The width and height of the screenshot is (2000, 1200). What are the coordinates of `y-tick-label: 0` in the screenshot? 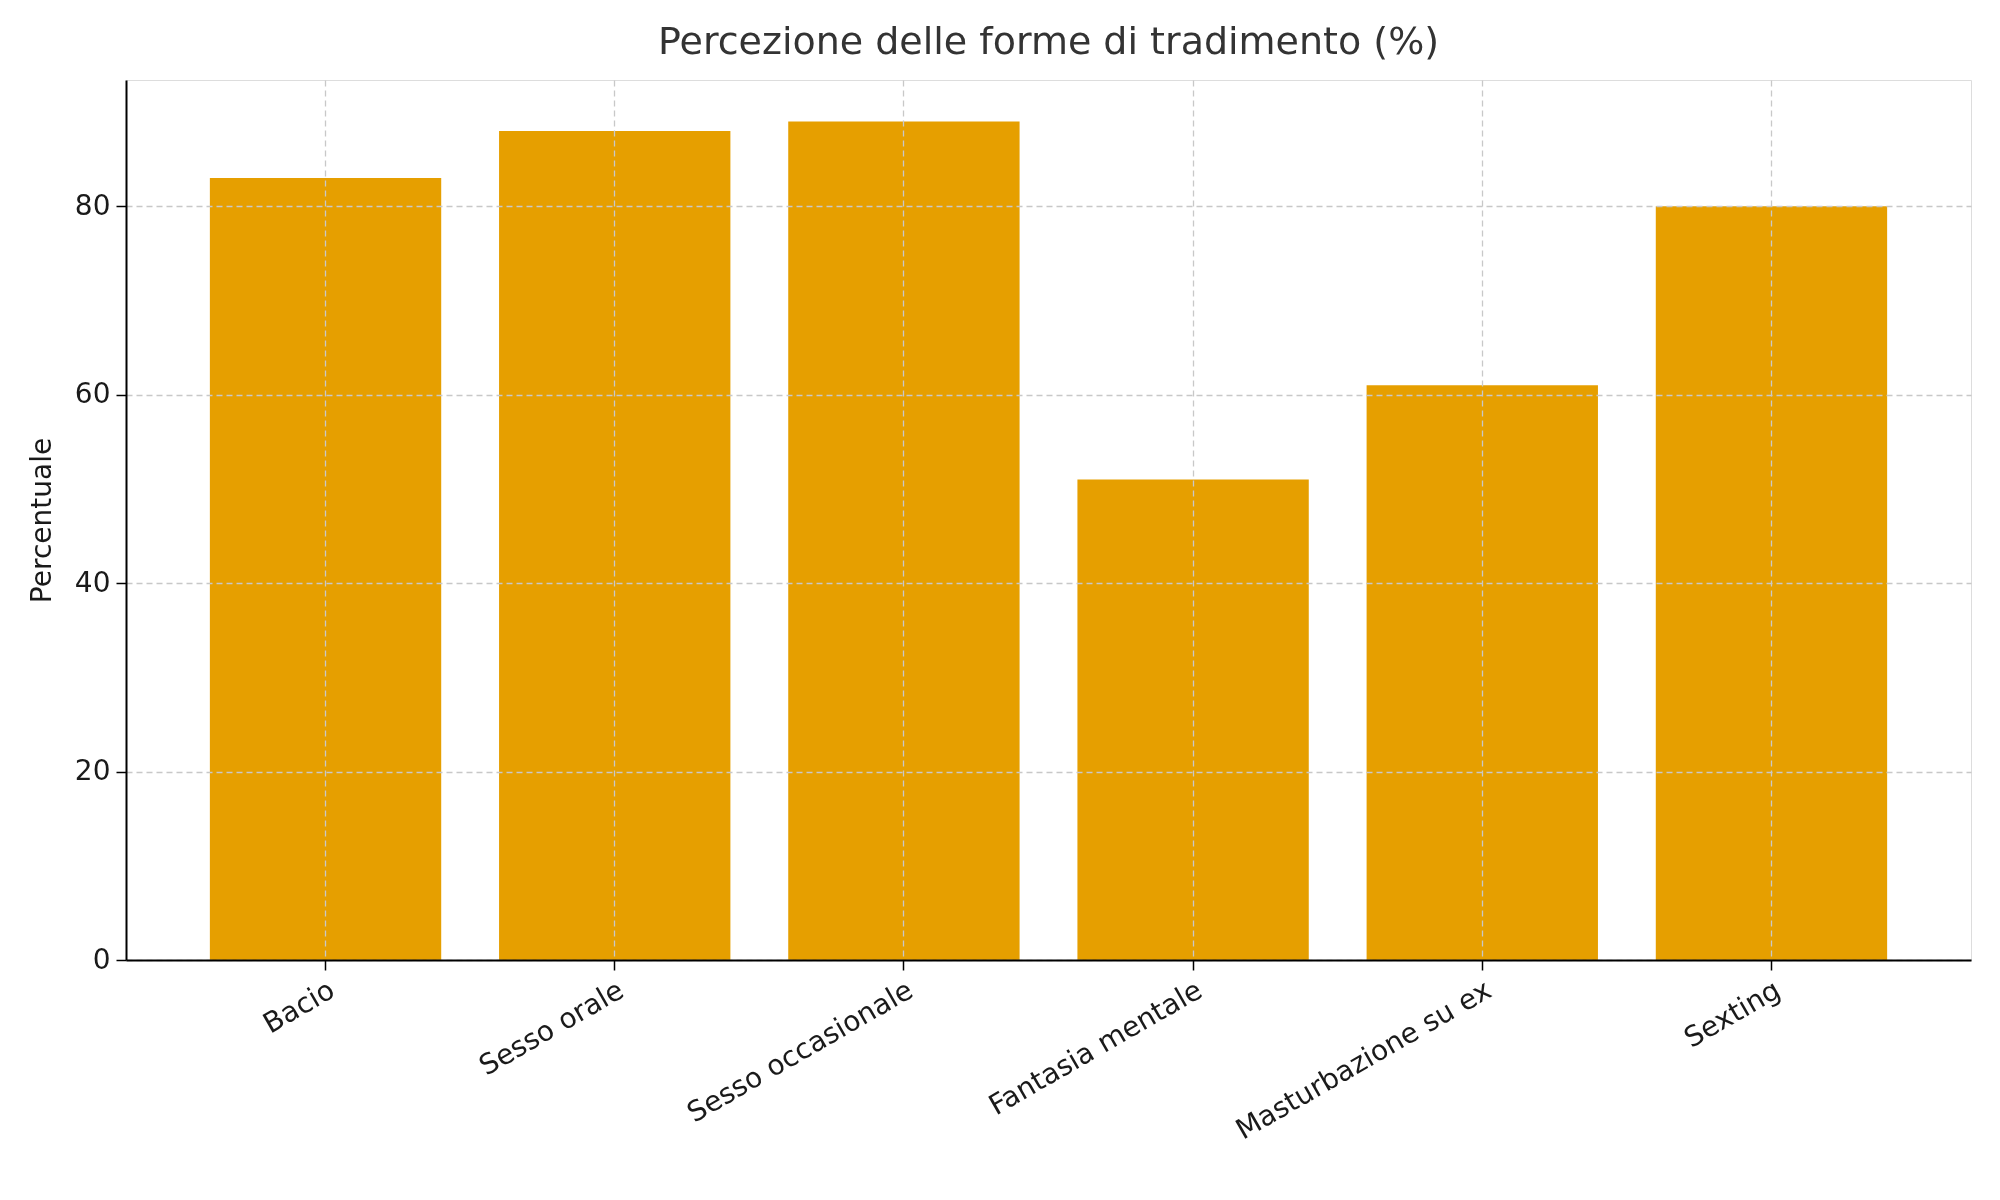 It's located at (101, 959).